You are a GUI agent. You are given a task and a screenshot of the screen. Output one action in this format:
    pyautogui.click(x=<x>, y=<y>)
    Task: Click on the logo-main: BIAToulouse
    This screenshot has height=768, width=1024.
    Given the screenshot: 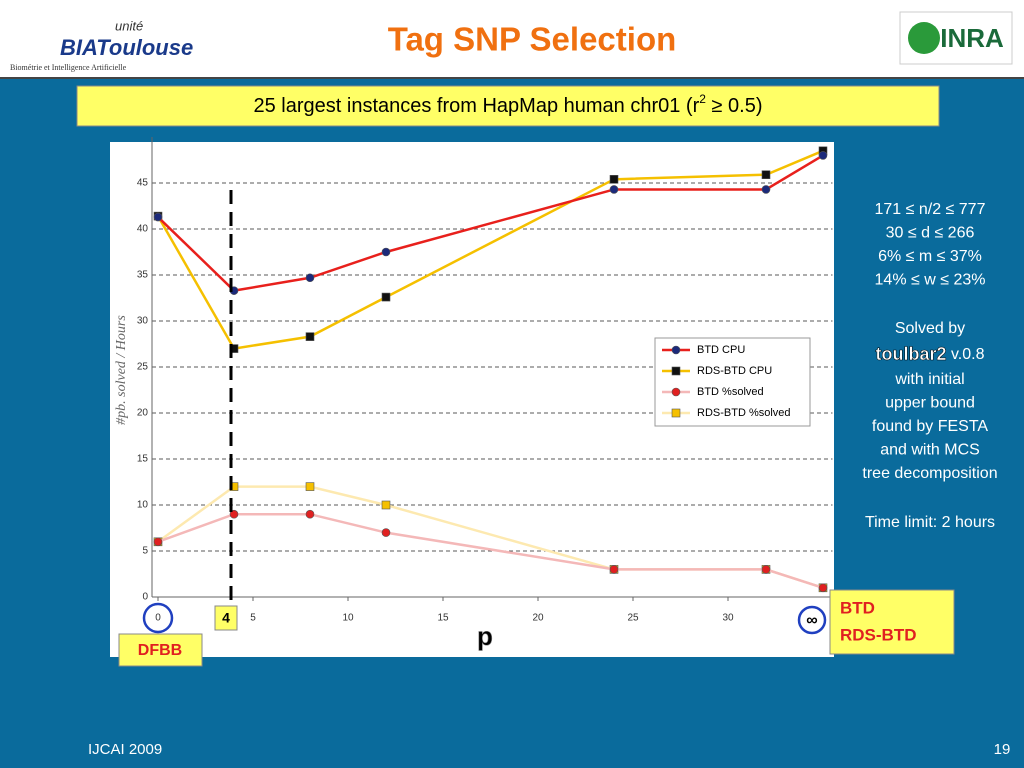 What is the action you would take?
    pyautogui.click(x=126, y=47)
    